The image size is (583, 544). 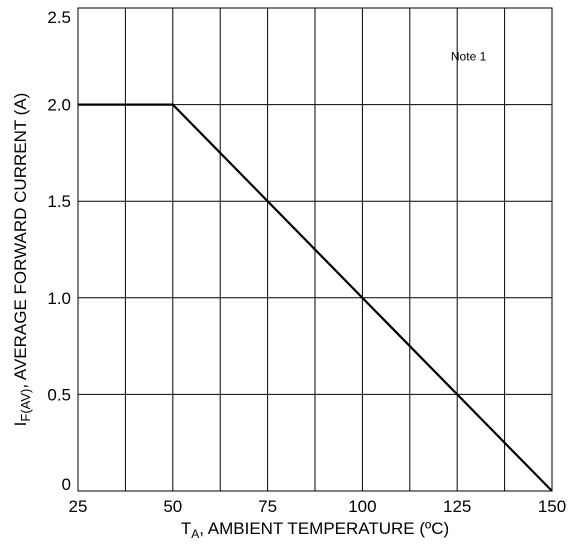 I want to click on x-tick-label: 25, so click(x=78, y=506).